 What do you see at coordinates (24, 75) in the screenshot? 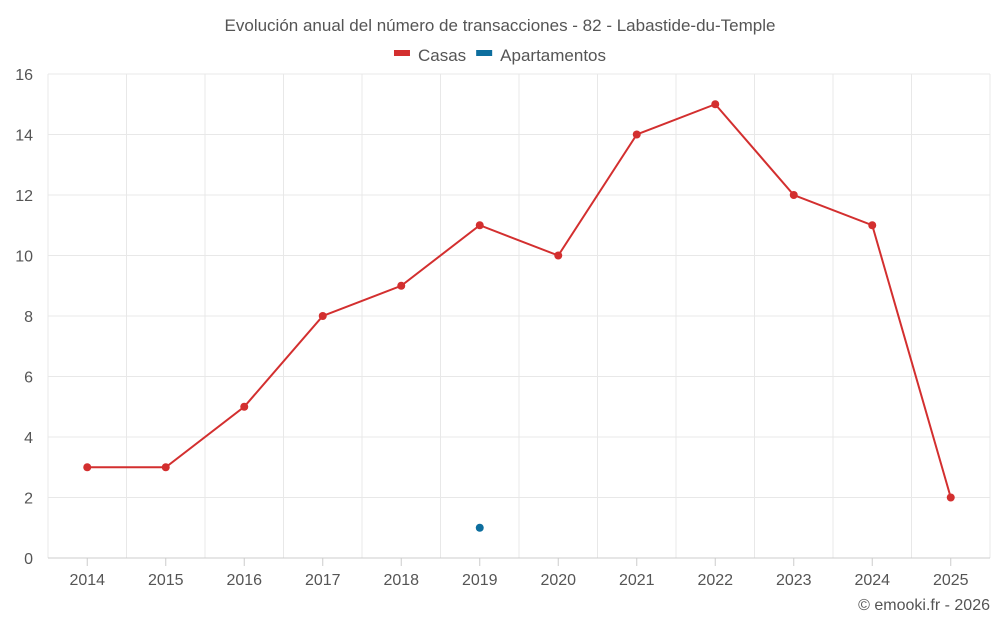
I see `y-tick-label: 16` at bounding box center [24, 75].